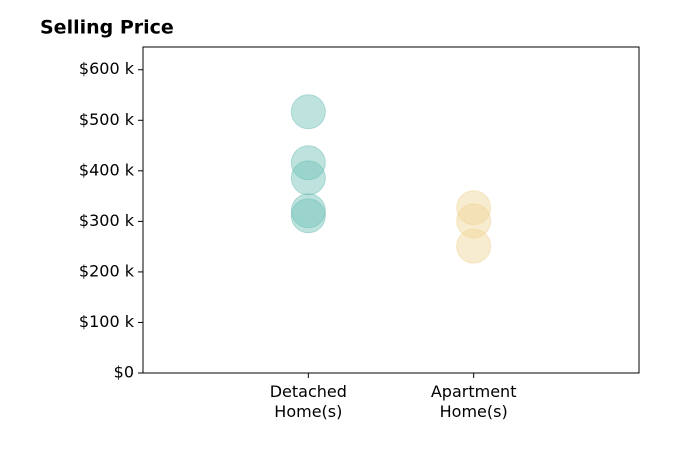 This screenshot has width=679, height=462. I want to click on y-tick-label: $0, so click(124, 372).